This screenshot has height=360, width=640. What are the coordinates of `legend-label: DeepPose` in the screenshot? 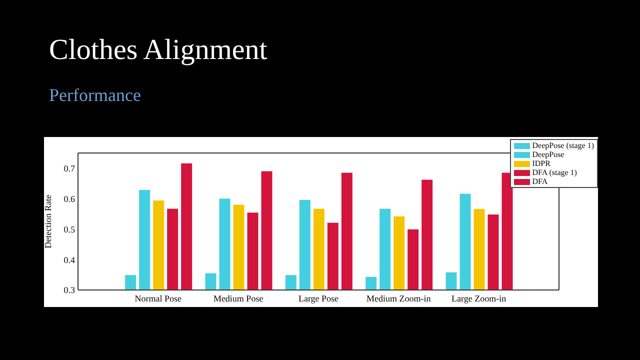 It's located at (548, 154).